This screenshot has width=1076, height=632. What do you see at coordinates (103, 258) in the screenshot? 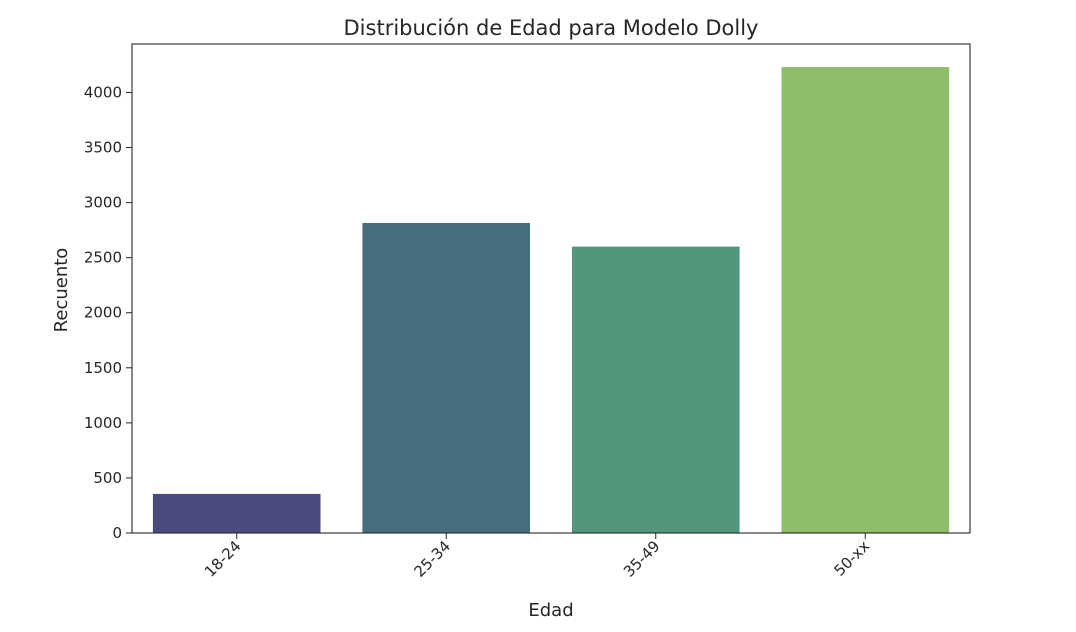
I see `y-tick-label: 2500` at bounding box center [103, 258].